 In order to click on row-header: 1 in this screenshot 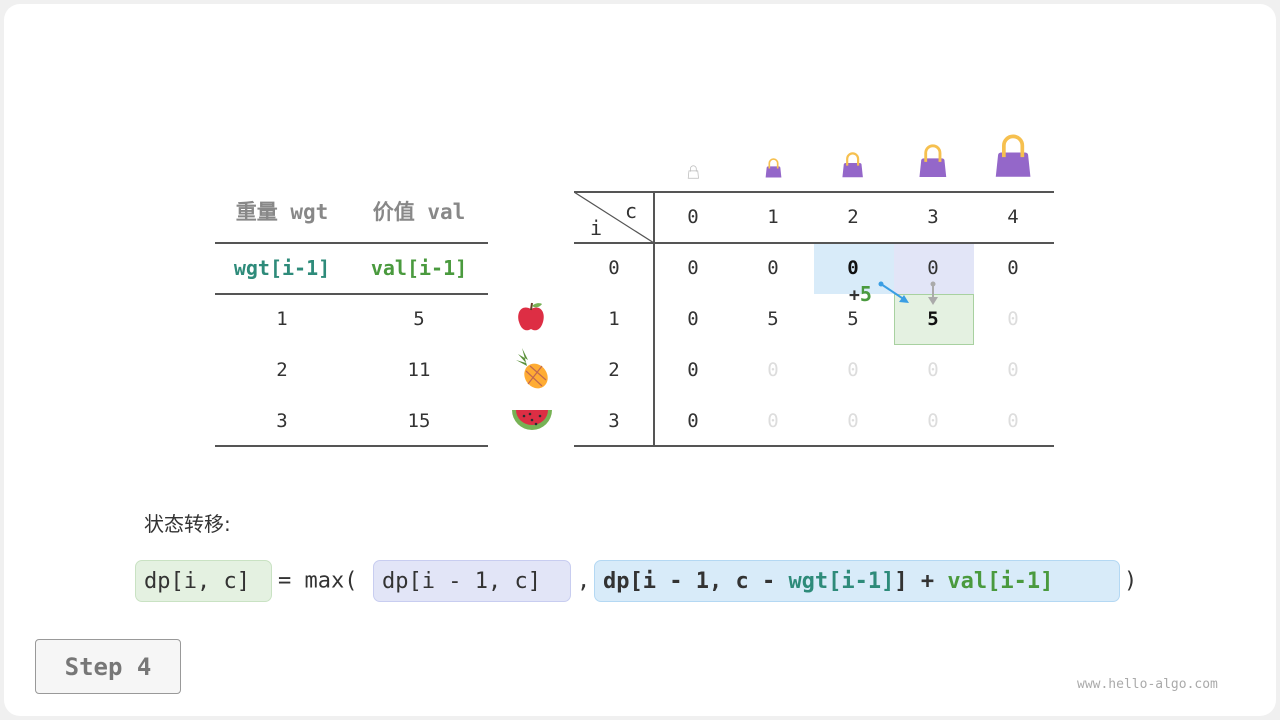, I will do `click(614, 319)`.